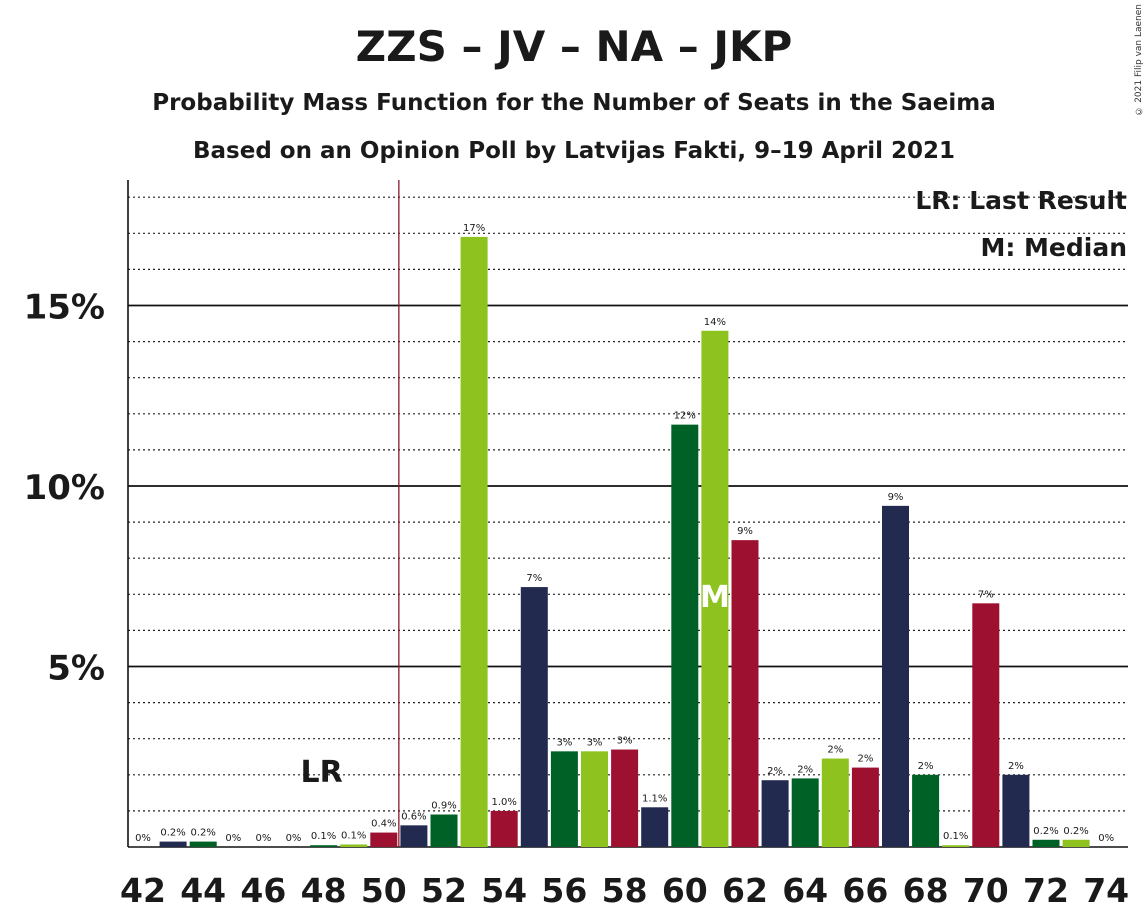 This screenshot has height=924, width=1148. I want to click on last-result-label: LR, so click(321, 772).